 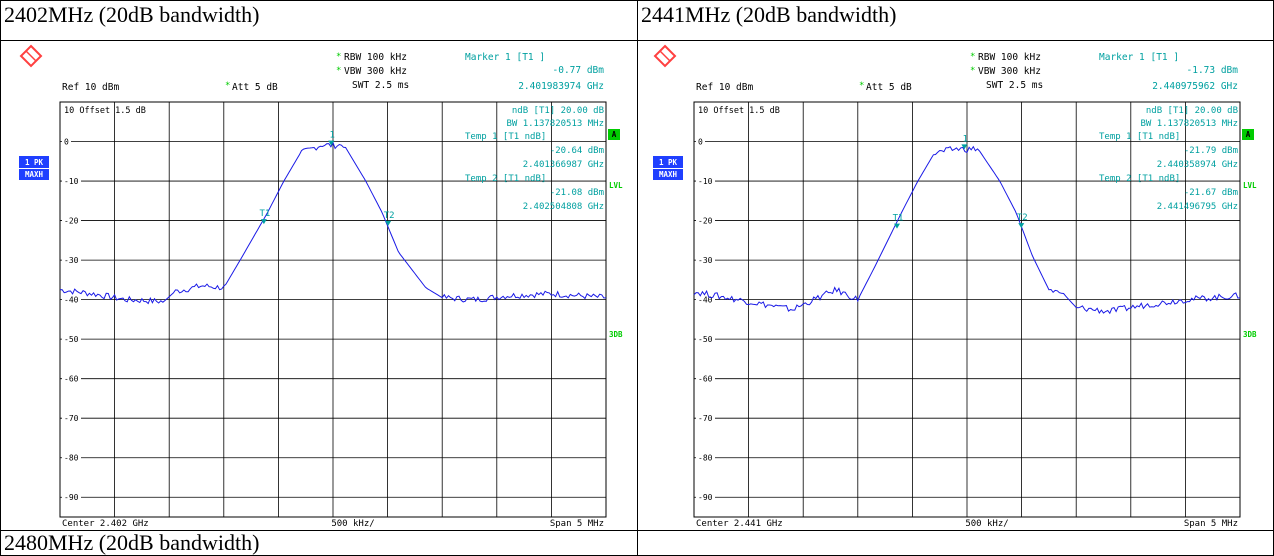 I want to click on y-tick-label: -60, so click(x=71, y=379).